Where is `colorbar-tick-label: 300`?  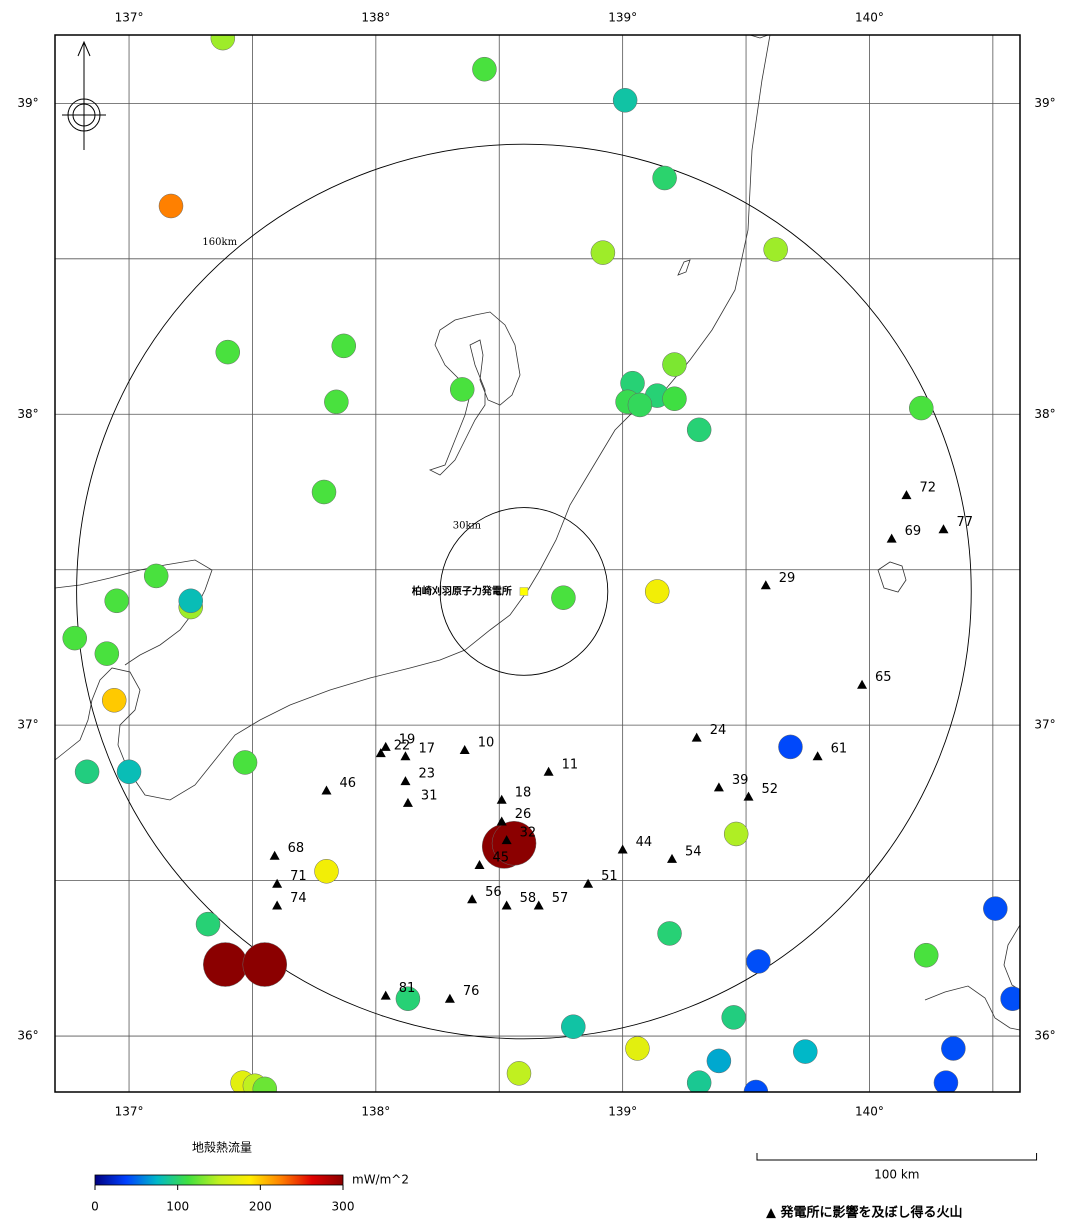
colorbar-tick-label: 300 is located at coordinates (343, 1207).